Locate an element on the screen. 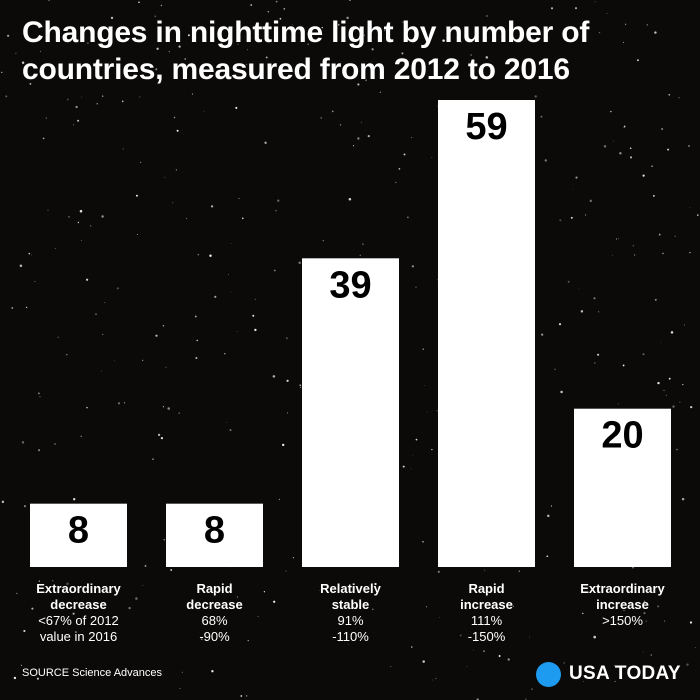 The height and width of the screenshot is (700, 700). bar is located at coordinates (214, 535).